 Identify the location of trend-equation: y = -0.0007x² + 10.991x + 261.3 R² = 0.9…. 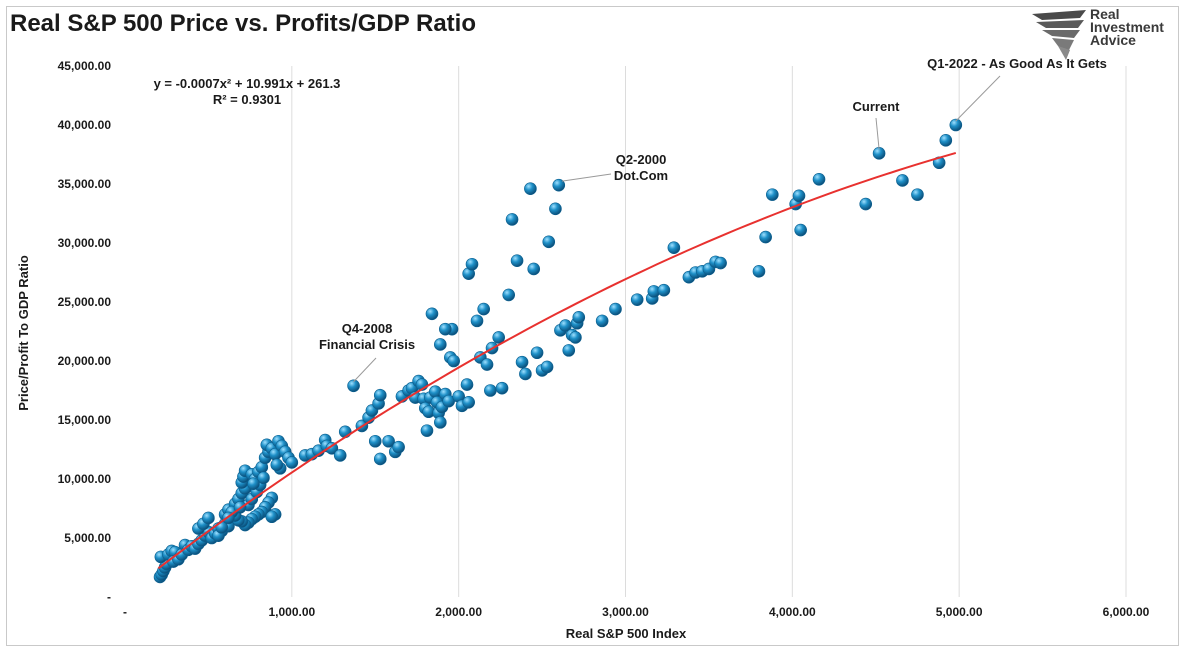
(247, 91).